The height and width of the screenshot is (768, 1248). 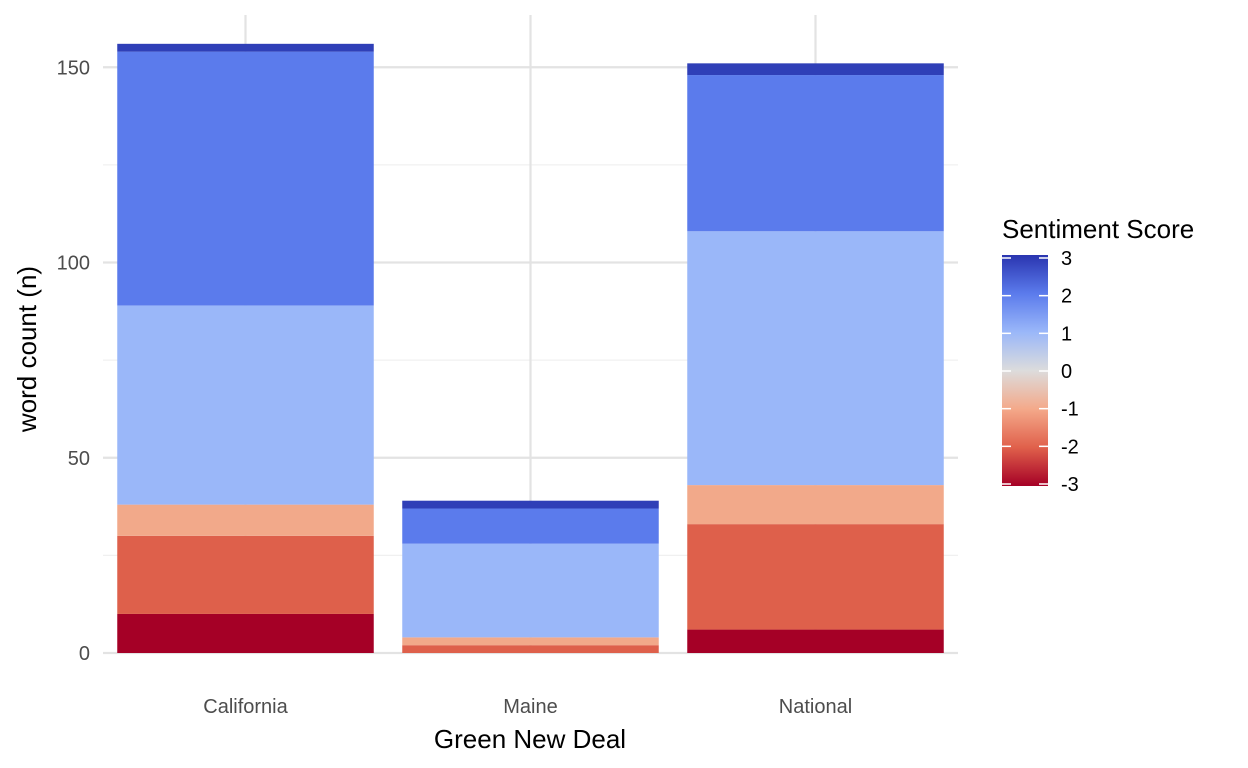 What do you see at coordinates (1066, 297) in the screenshot?
I see `legend-label: 2` at bounding box center [1066, 297].